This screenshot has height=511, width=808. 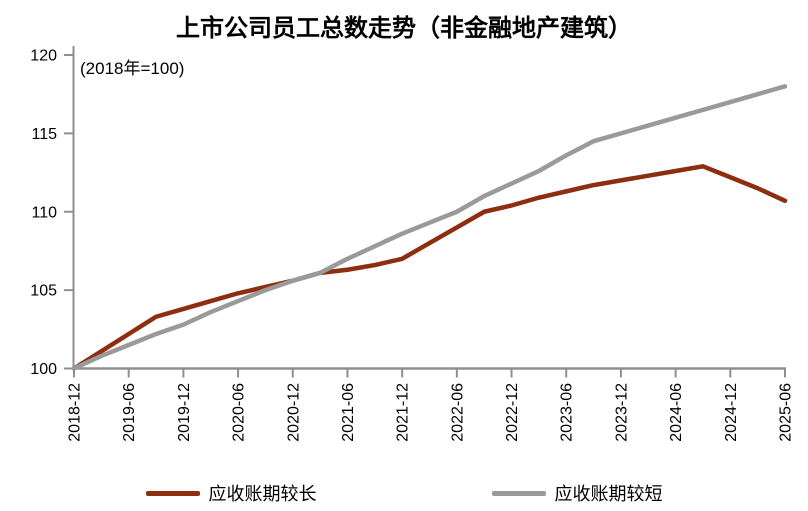 I want to click on y-tick-label: 115, so click(x=44, y=134).